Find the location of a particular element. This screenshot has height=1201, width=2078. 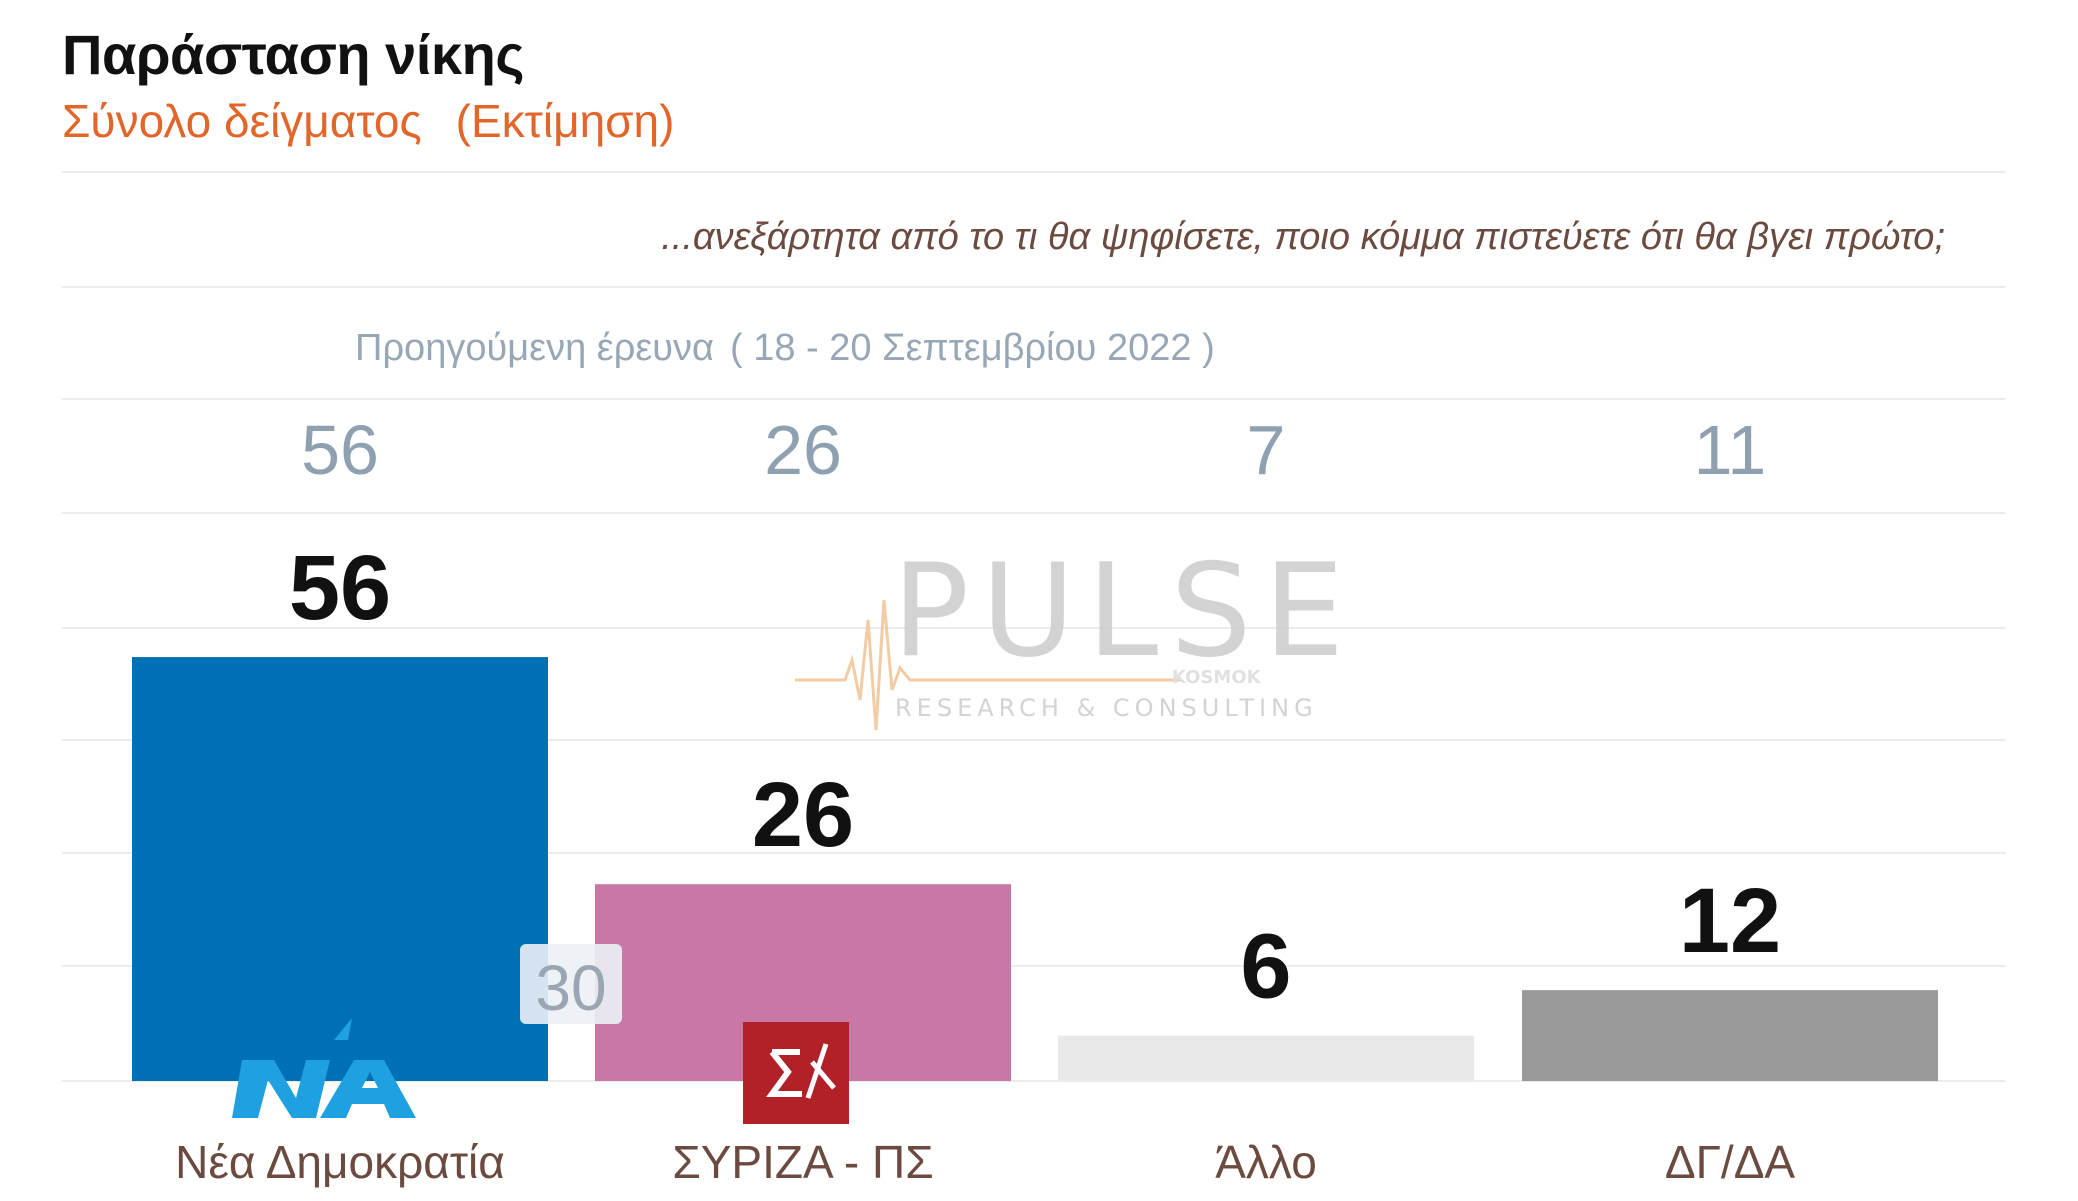

syriza-logo-sigma is located at coordinates (784, 1073).